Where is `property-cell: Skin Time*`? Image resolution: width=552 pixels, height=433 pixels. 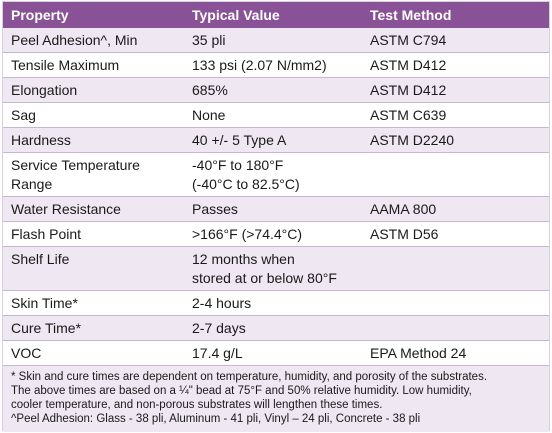
property-cell: Skin Time* is located at coordinates (94, 303).